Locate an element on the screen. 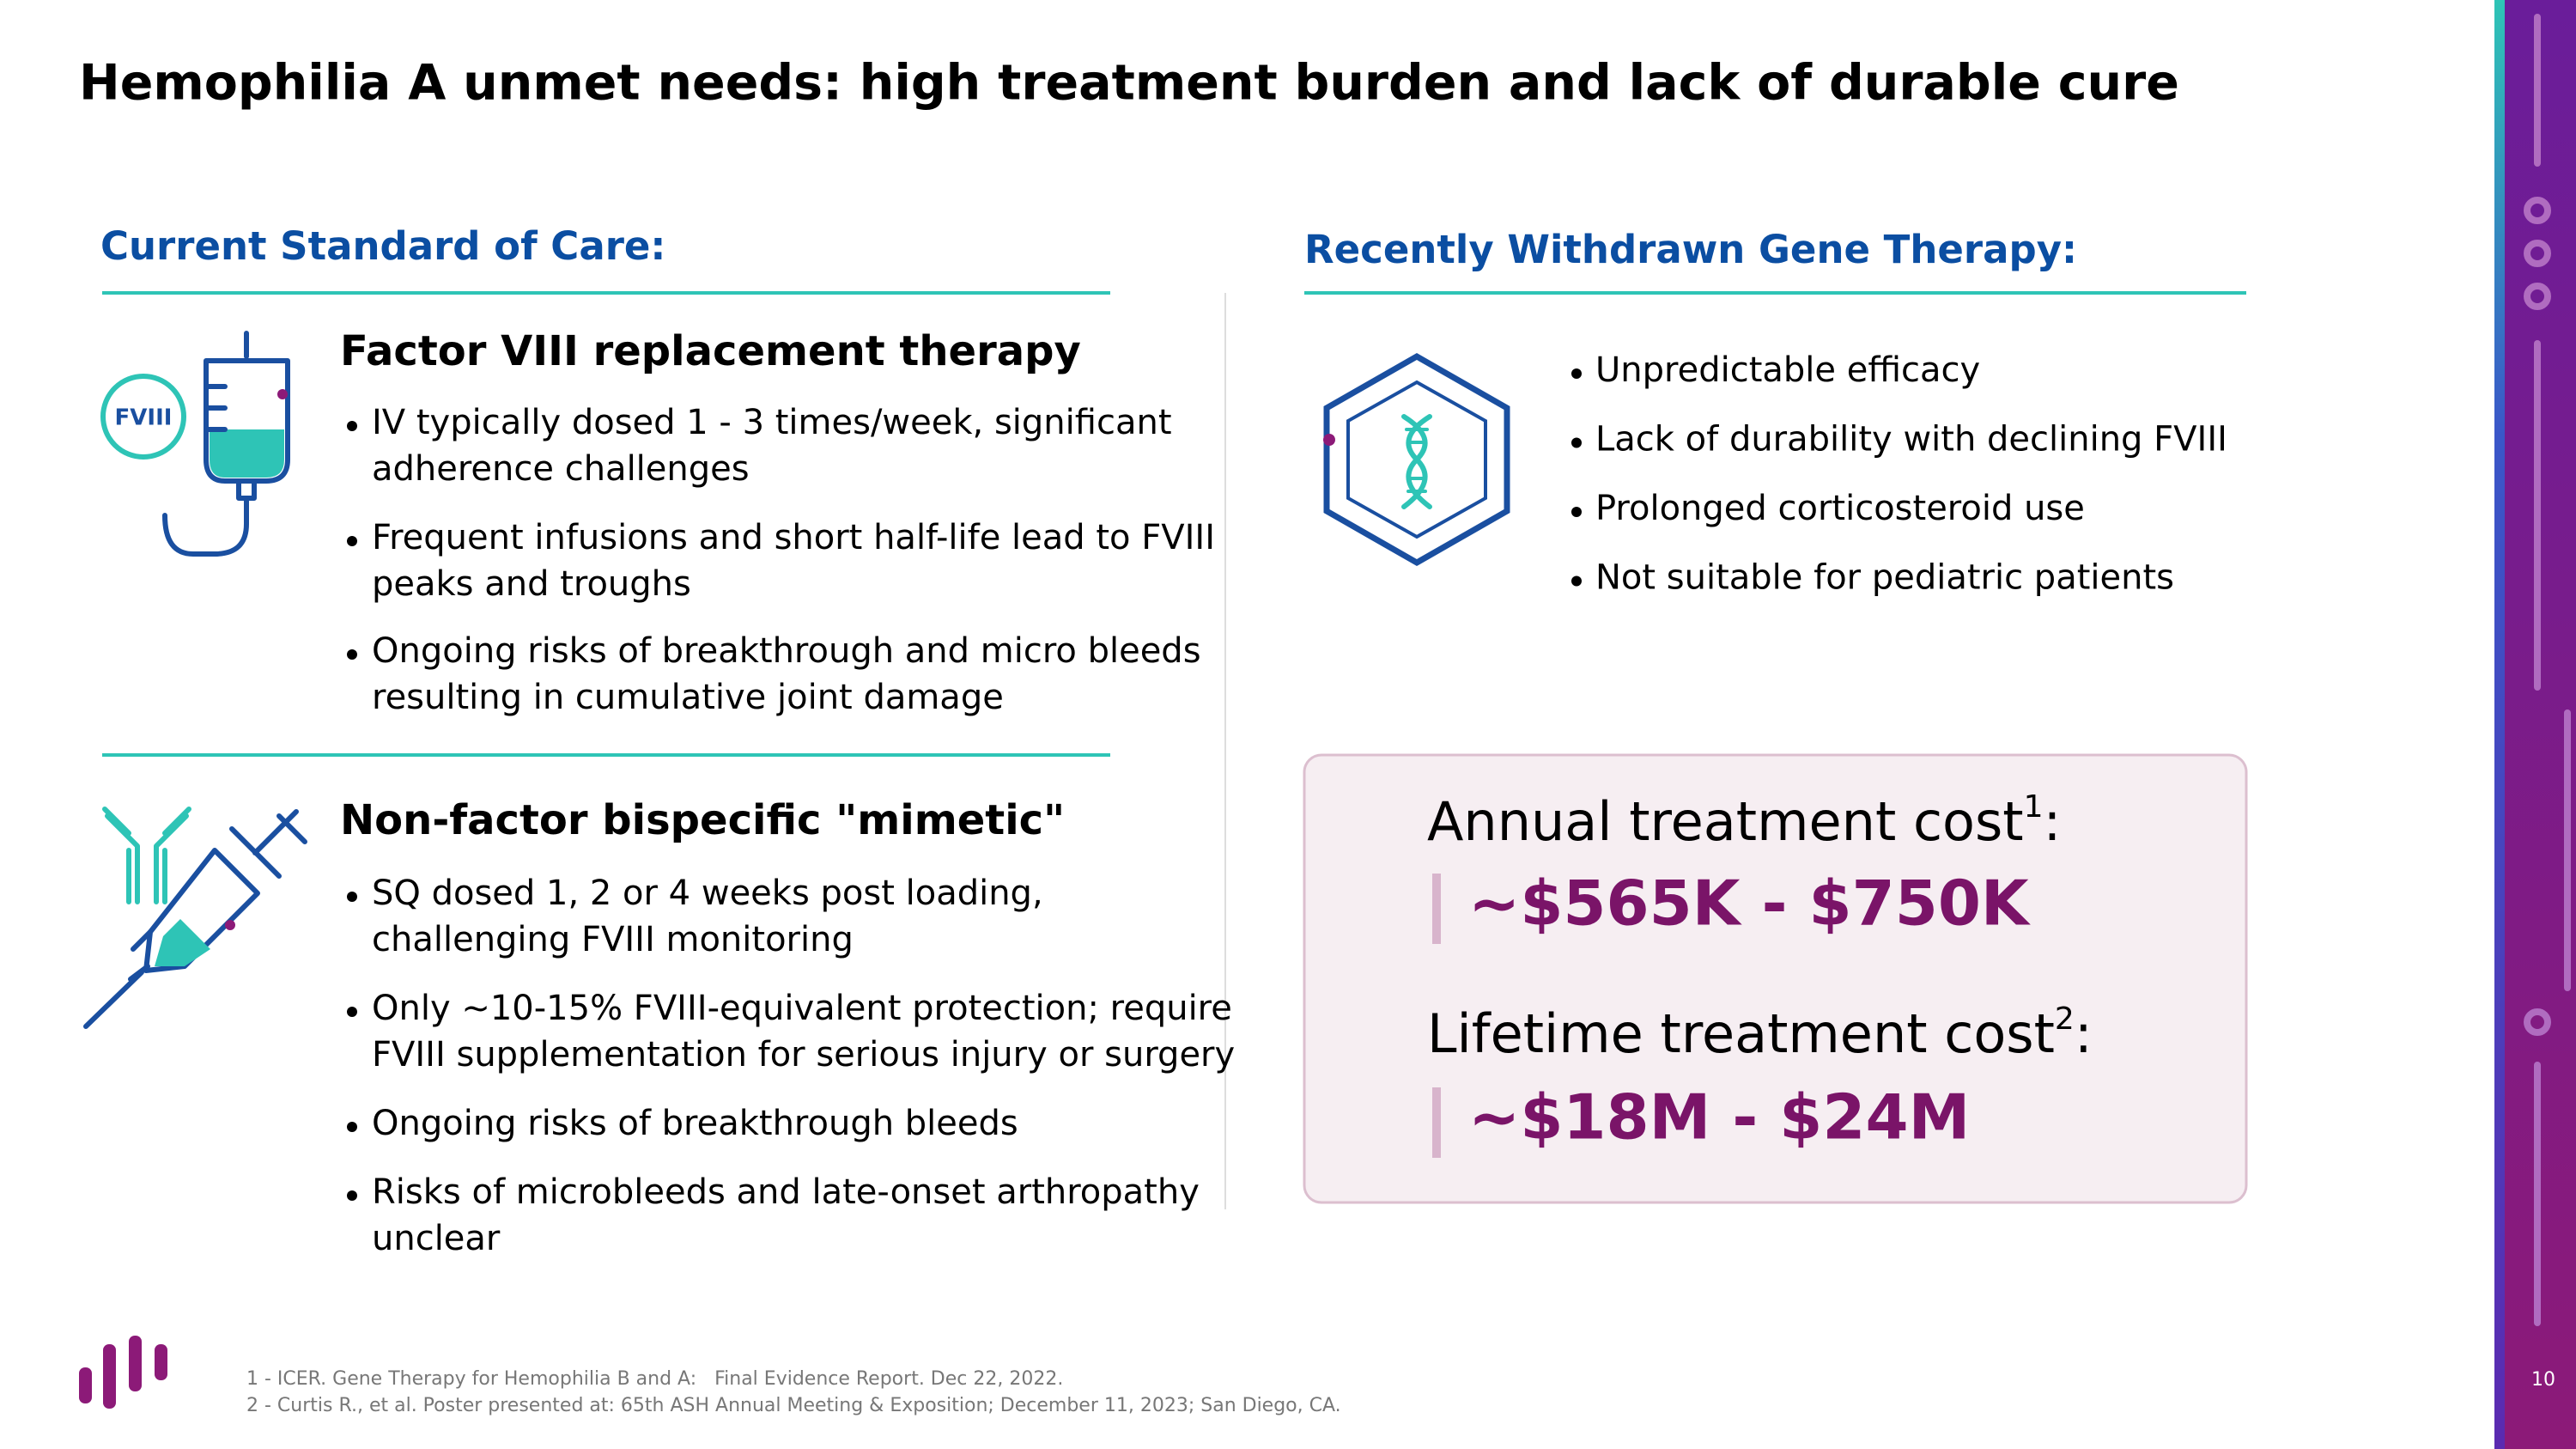  bullet-text: Ongoing risks of breakthrough bleeds is located at coordinates (695, 1123).